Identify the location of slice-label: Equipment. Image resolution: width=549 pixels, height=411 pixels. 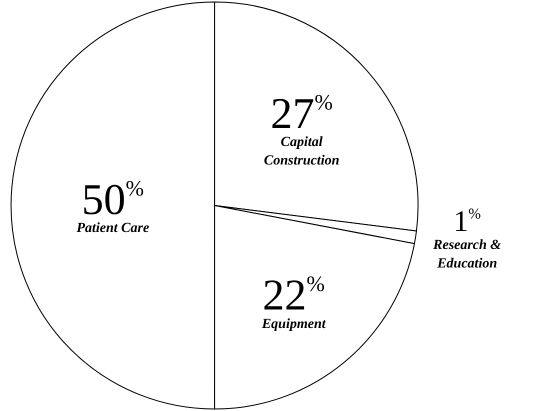
(293, 324).